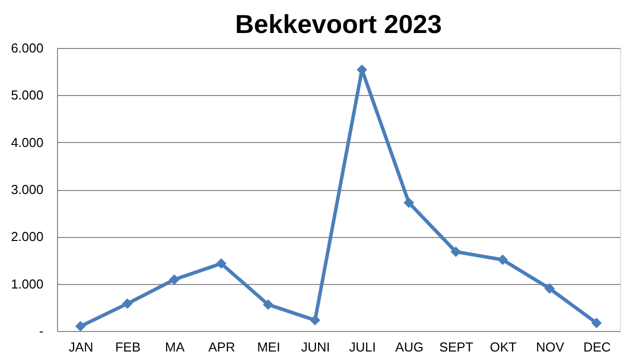 The width and height of the screenshot is (640, 362). What do you see at coordinates (81, 347) in the screenshot?
I see `x-tick-label: JAN` at bounding box center [81, 347].